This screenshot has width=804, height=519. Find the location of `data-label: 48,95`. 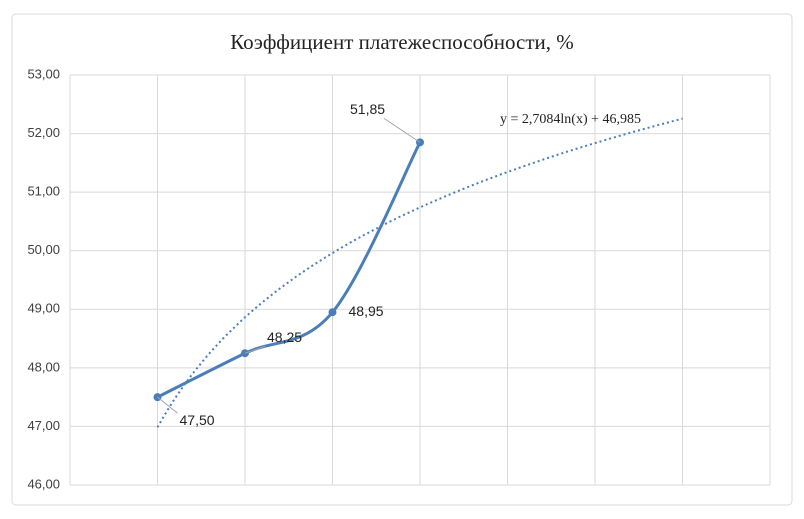

data-label: 48,95 is located at coordinates (366, 311).